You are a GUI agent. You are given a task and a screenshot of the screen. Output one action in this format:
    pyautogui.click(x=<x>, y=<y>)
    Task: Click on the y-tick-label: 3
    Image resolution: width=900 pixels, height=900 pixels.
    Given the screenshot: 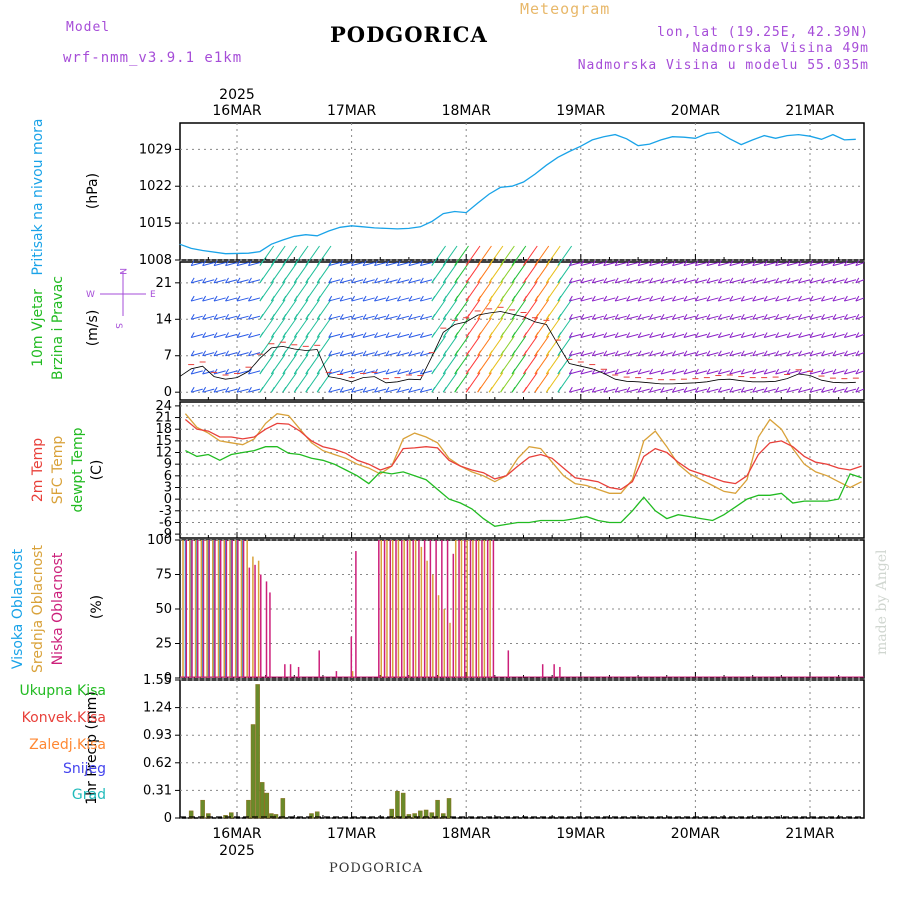 What is the action you would take?
    pyautogui.click(x=168, y=487)
    